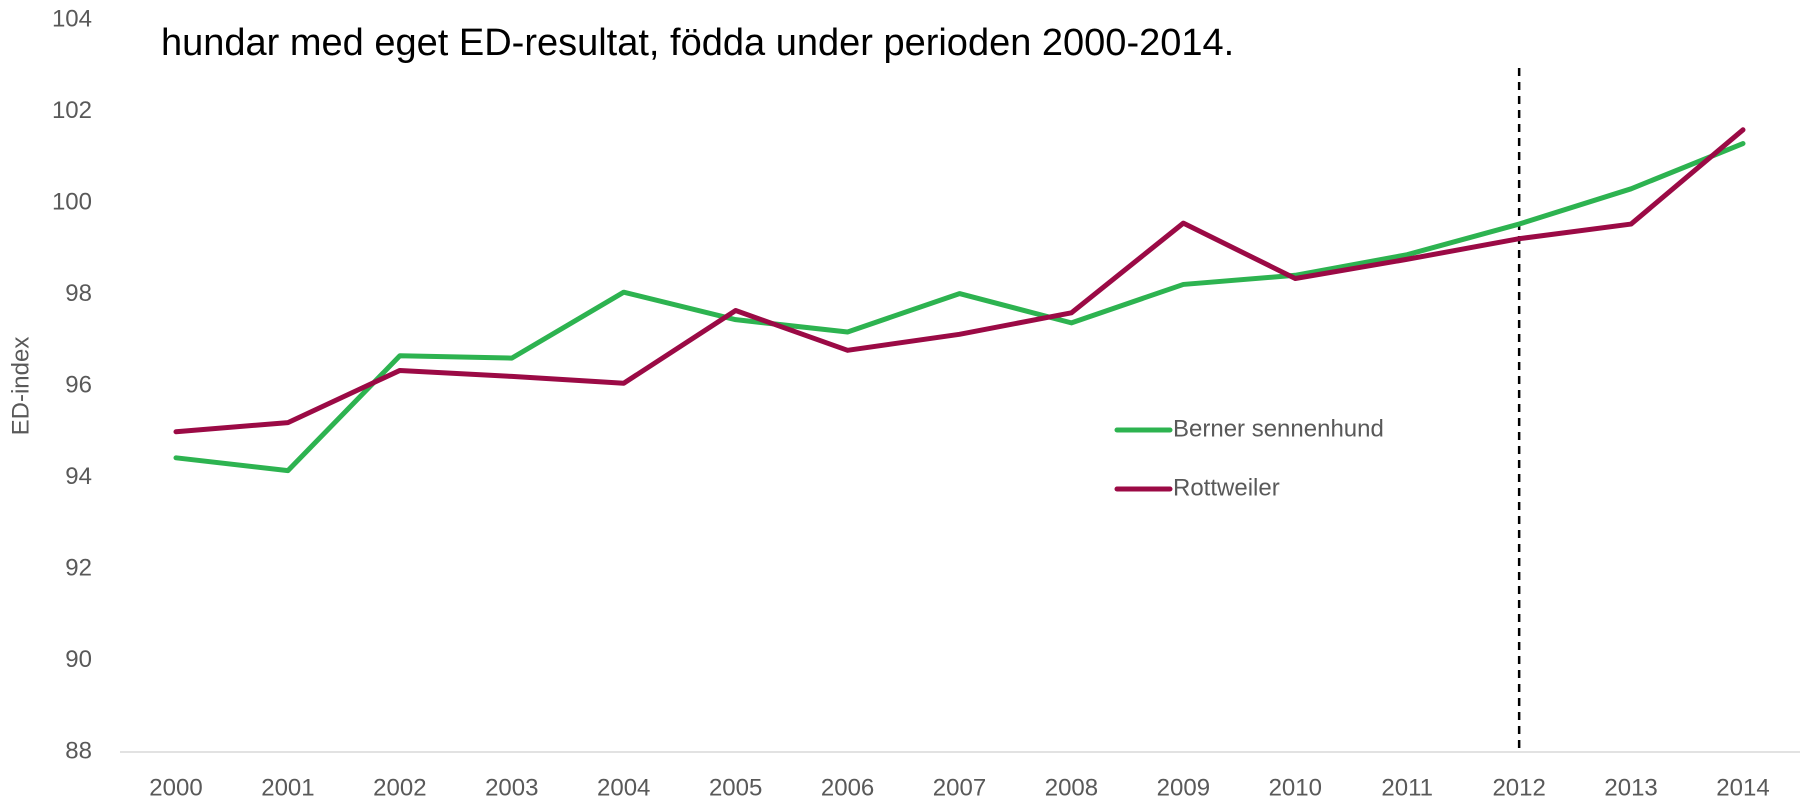 Image resolution: width=1800 pixels, height=810 pixels. Describe the element at coordinates (735, 787) in the screenshot. I see `x-tick-label: 2005` at that location.